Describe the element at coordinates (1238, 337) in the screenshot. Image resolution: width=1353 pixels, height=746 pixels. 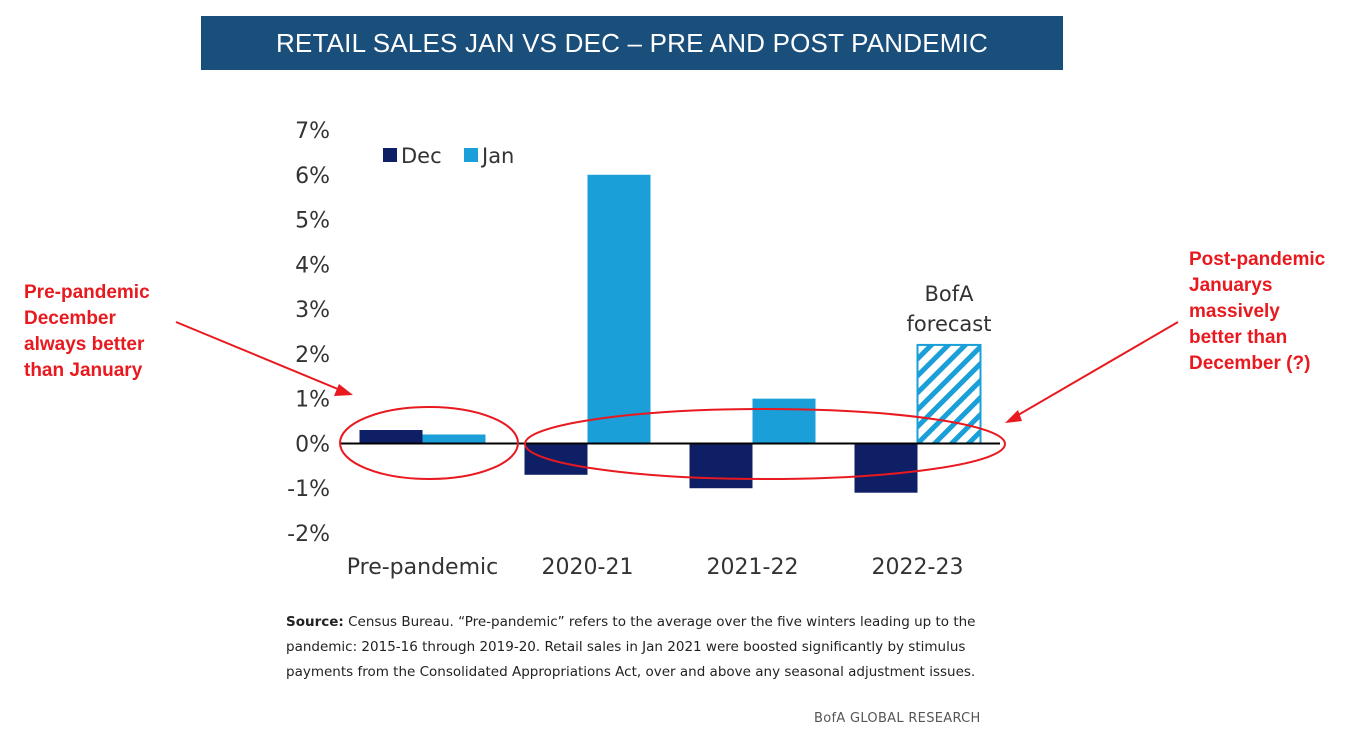
I see `annotation-line: better than` at that location.